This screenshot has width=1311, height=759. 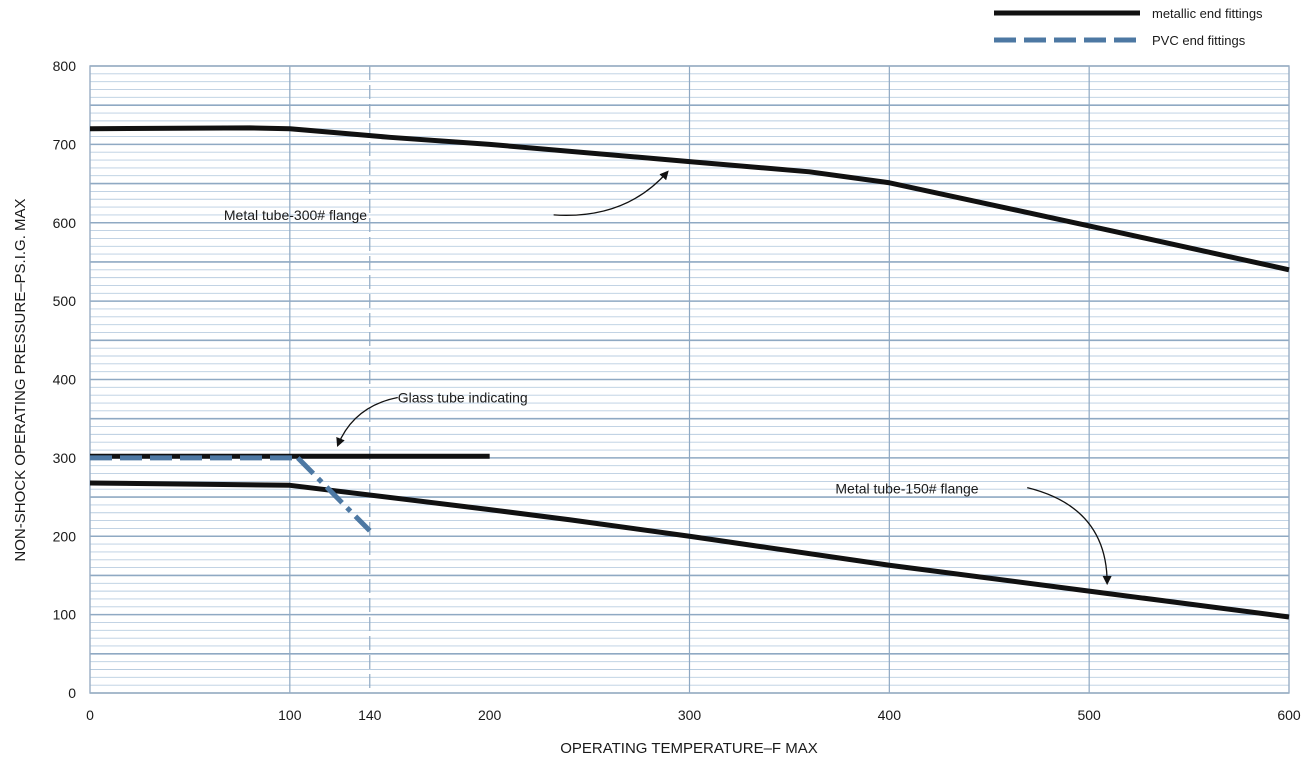 What do you see at coordinates (906, 488) in the screenshot?
I see `annotation-label: Metal tube-150# flange` at bounding box center [906, 488].